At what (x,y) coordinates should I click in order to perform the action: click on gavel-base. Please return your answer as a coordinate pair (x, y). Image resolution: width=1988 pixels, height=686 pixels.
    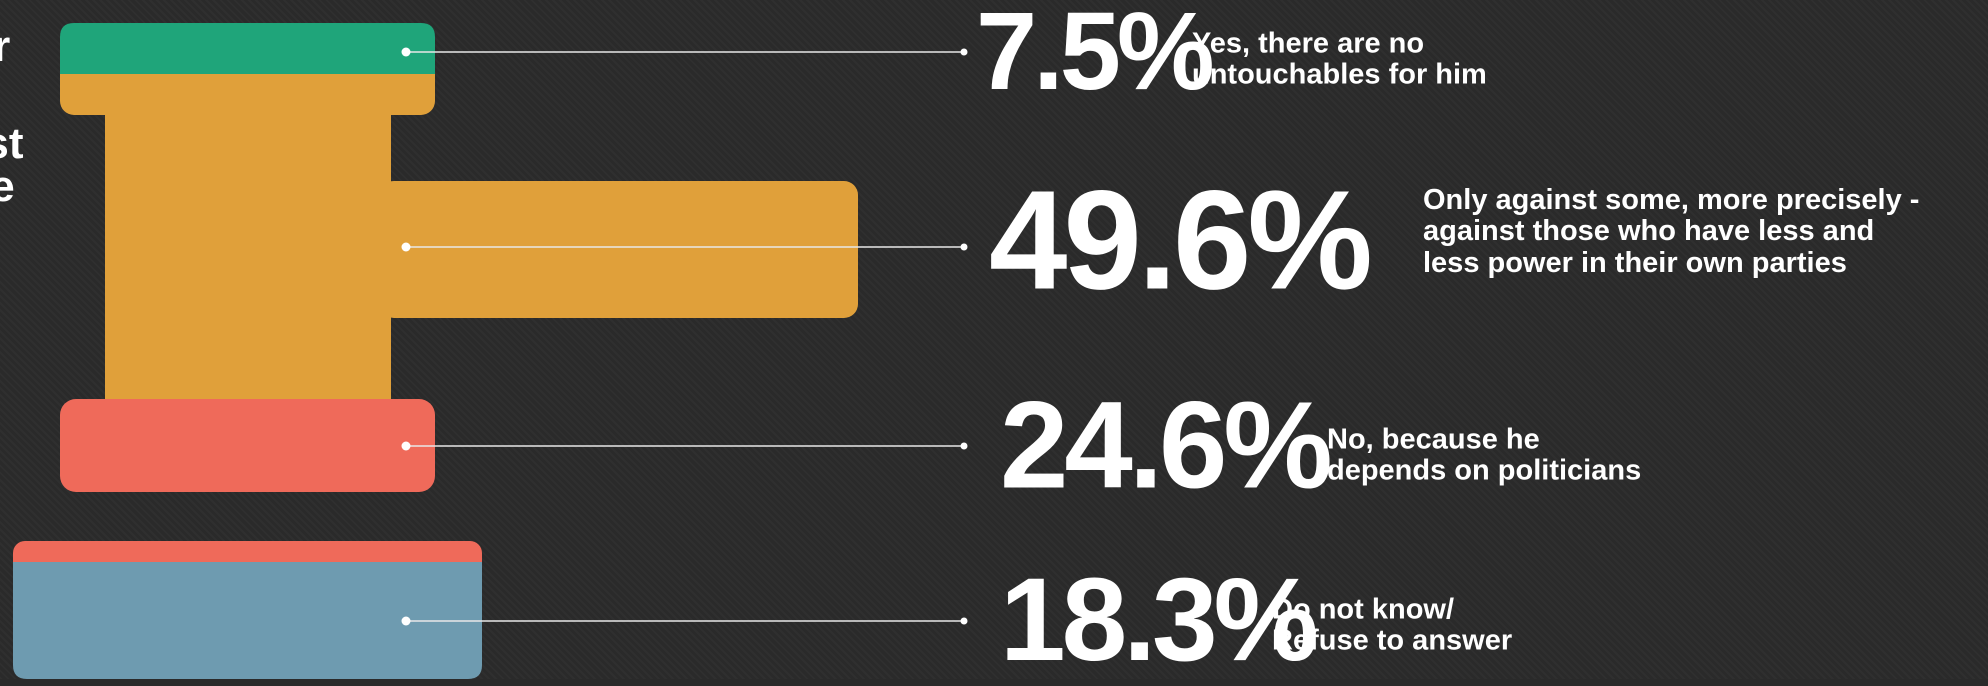
    Looking at the image, I should click on (247, 620).